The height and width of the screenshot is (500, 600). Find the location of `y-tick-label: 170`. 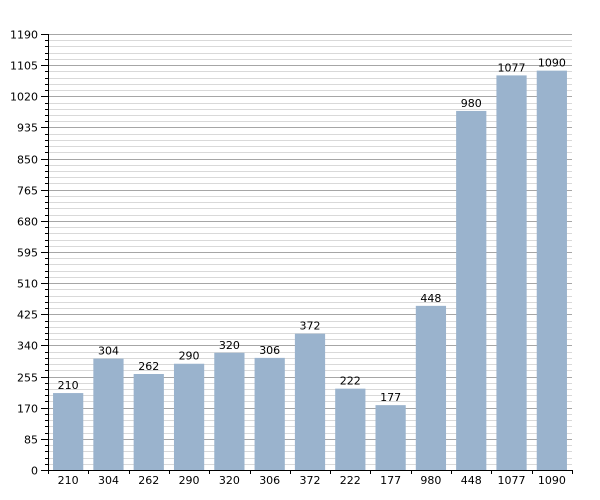

y-tick-label: 170 is located at coordinates (27, 409).